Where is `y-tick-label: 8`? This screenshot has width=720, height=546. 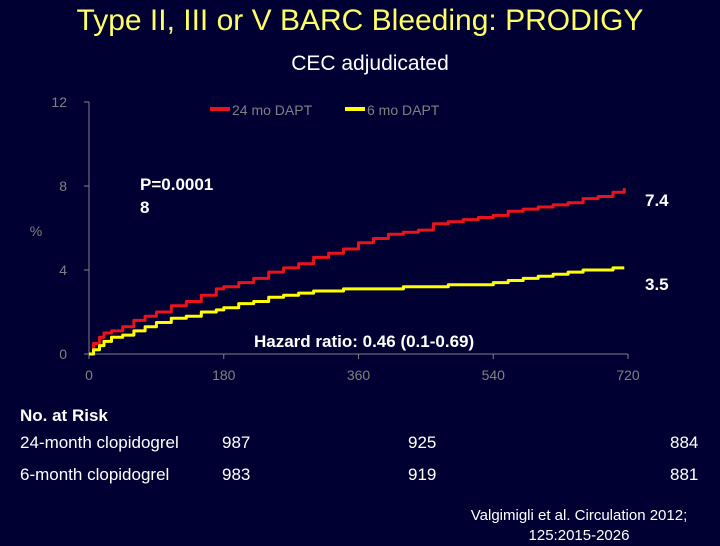
y-tick-label: 8 is located at coordinates (63, 186).